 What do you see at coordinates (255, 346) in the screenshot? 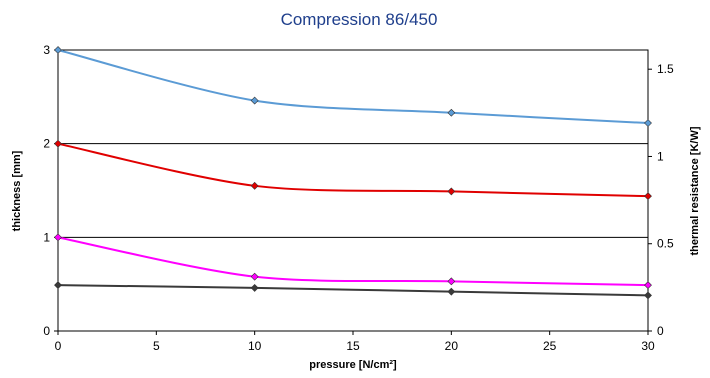
I see `x-tick-label: 10` at bounding box center [255, 346].